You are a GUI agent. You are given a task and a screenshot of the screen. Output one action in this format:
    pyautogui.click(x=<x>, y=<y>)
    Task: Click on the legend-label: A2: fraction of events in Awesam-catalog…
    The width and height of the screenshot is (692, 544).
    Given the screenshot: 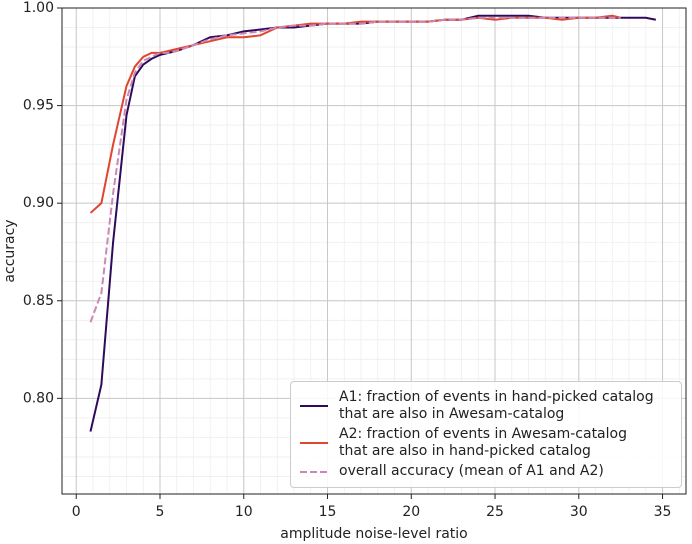 What is the action you would take?
    pyautogui.click(x=483, y=442)
    